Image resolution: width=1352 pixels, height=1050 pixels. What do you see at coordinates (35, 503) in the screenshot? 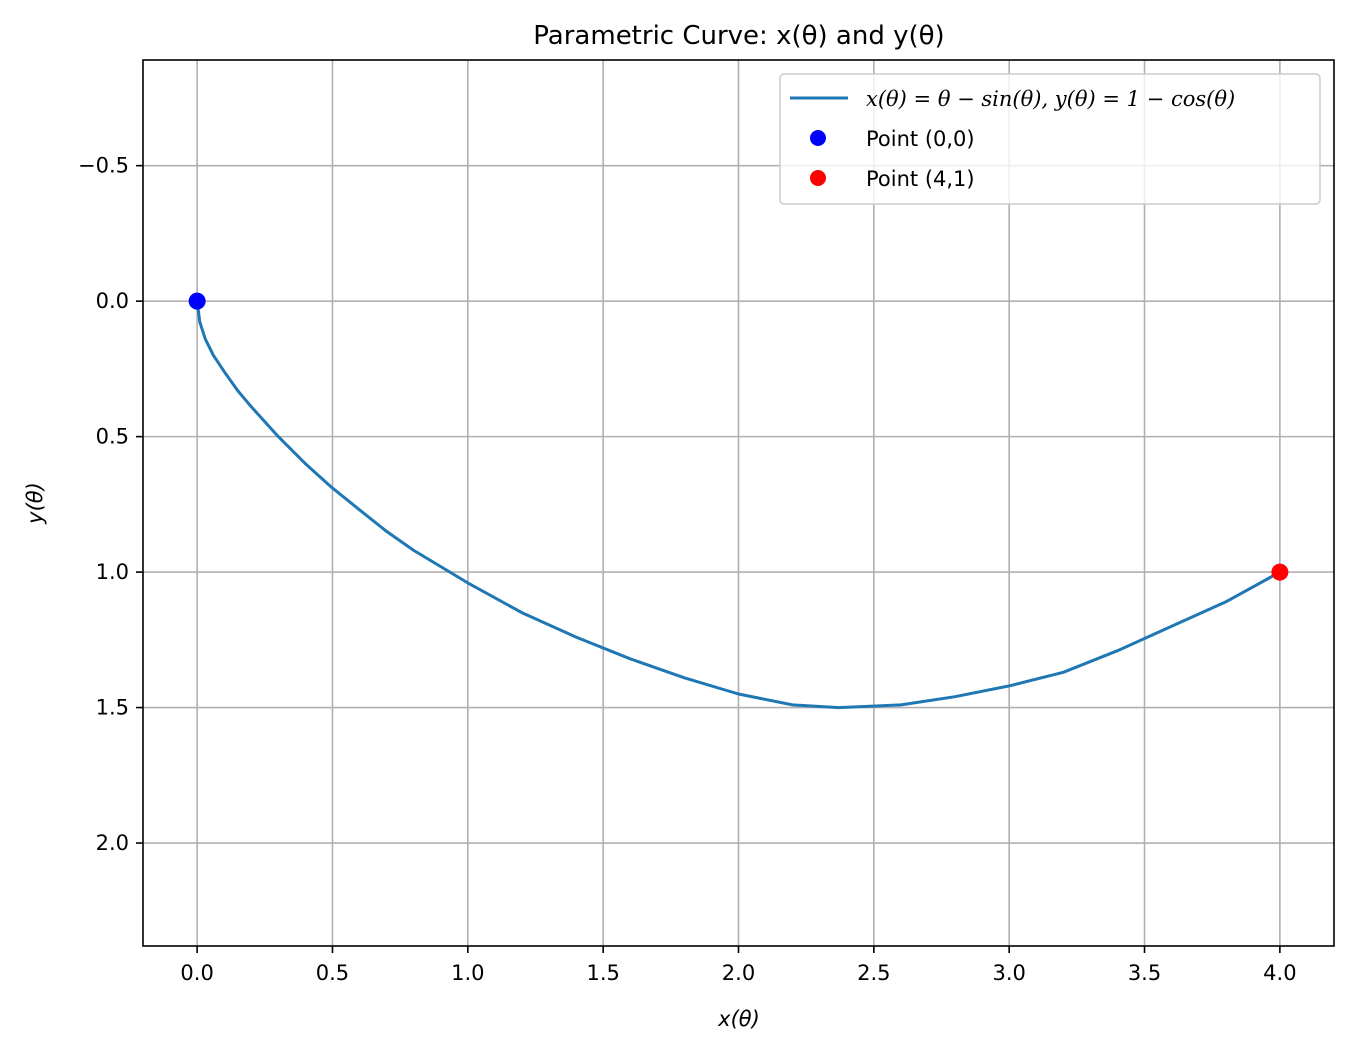
I see `y-axis-title: y(θ)` at bounding box center [35, 503].